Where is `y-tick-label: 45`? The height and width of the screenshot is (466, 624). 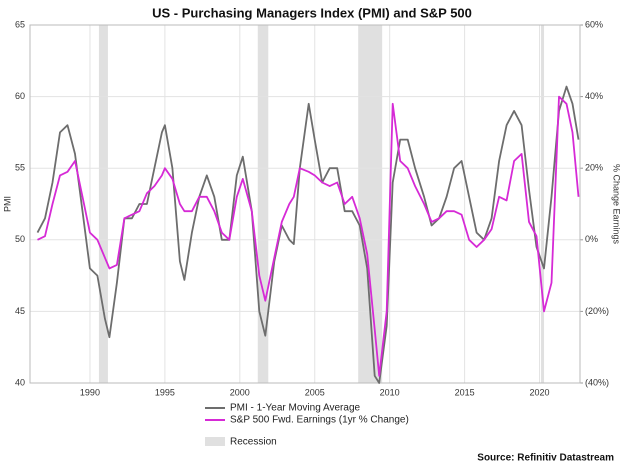 y-tick-label: 45 is located at coordinates (20, 311).